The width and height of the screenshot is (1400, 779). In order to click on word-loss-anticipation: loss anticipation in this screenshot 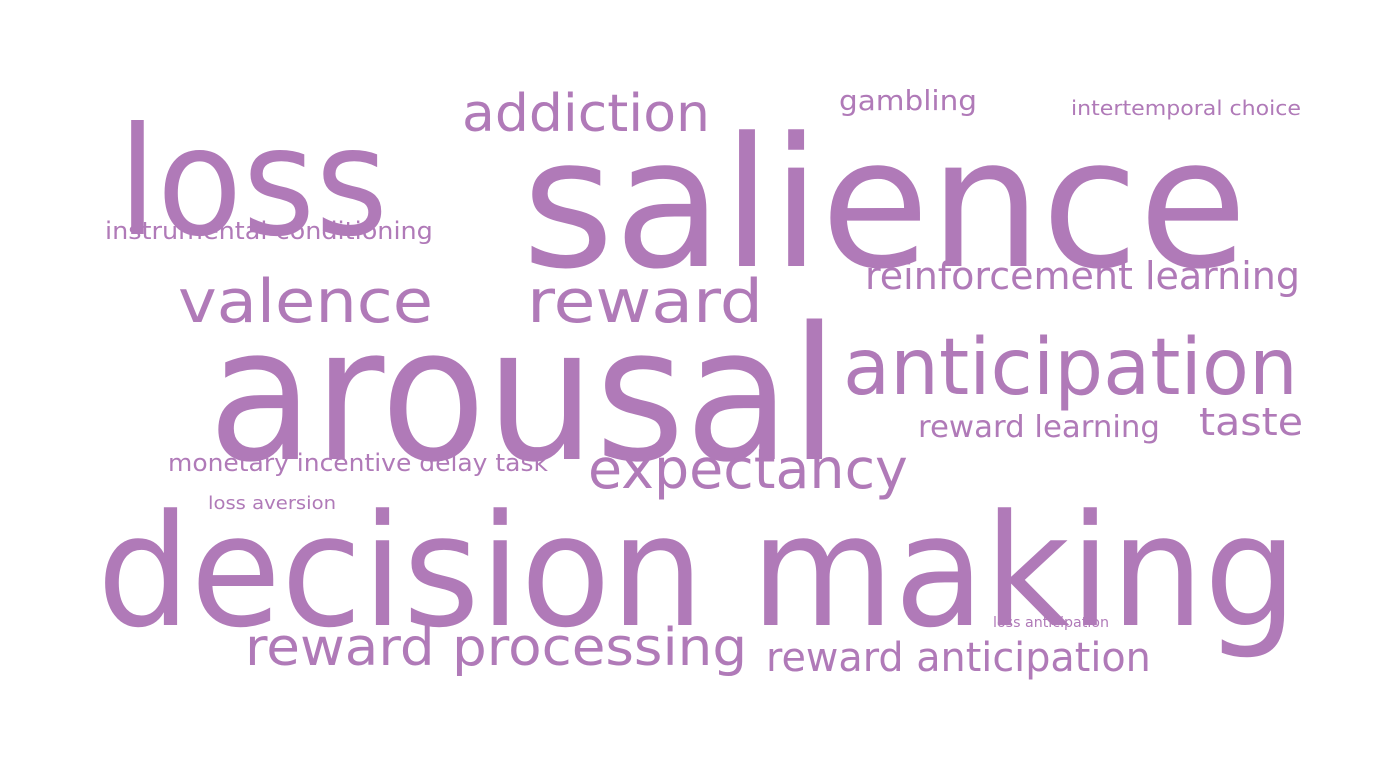, I will do `click(1051, 623)`.